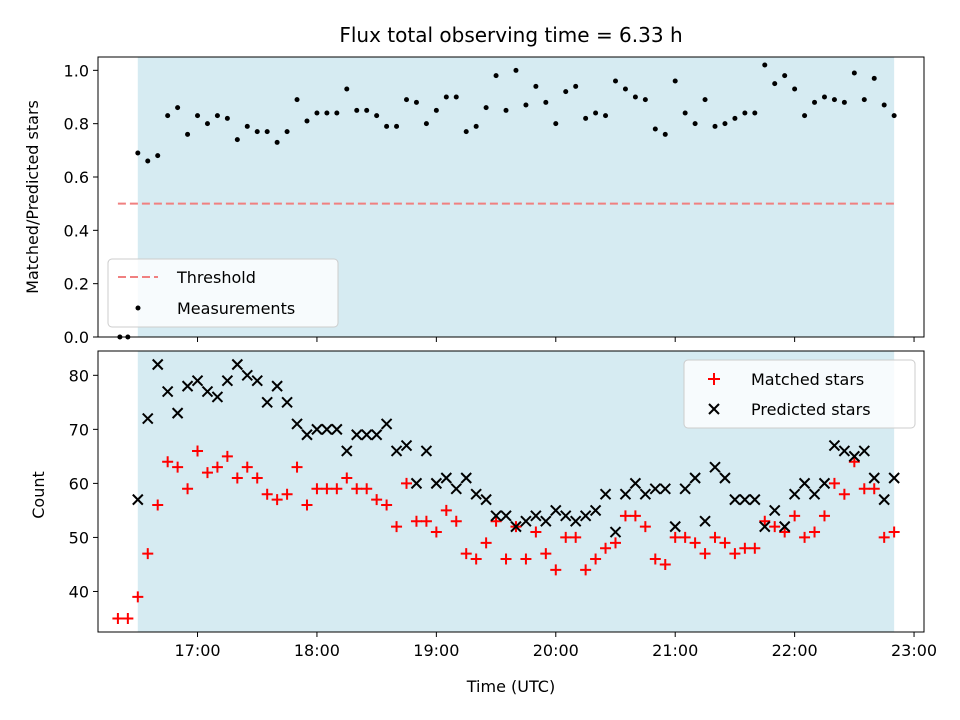 Image resolution: width=960 pixels, height=720 pixels. I want to click on legend-predicted-label: Predicted stars, so click(811, 409).